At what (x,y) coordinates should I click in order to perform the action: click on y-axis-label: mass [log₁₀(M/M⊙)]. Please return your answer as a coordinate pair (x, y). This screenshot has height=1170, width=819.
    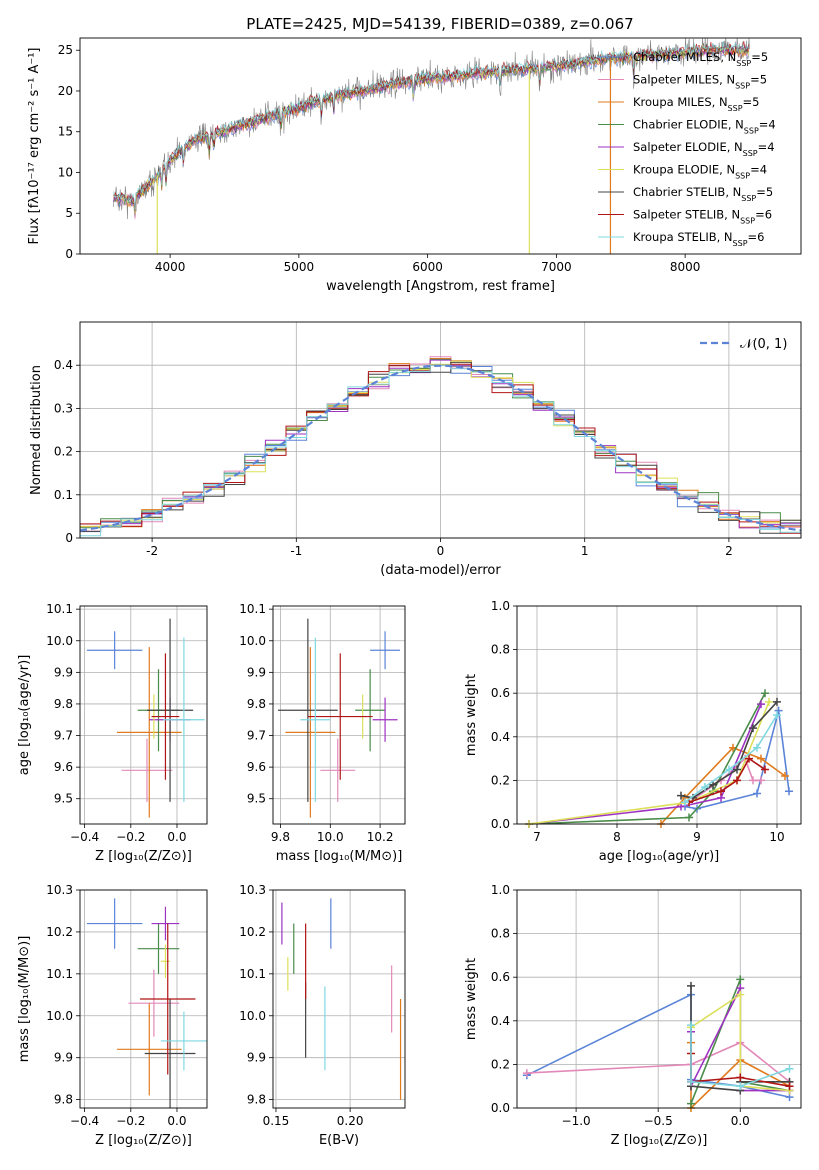
    Looking at the image, I should click on (24, 999).